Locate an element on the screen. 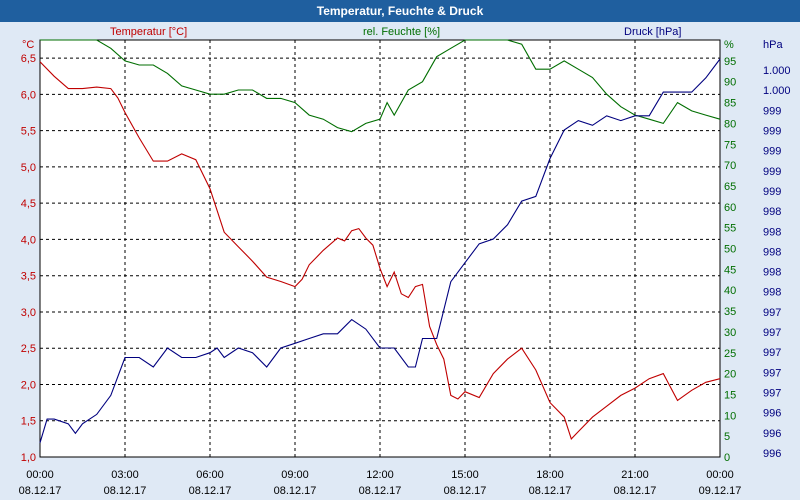  temp-tick-label: 1,5 is located at coordinates (28, 422).